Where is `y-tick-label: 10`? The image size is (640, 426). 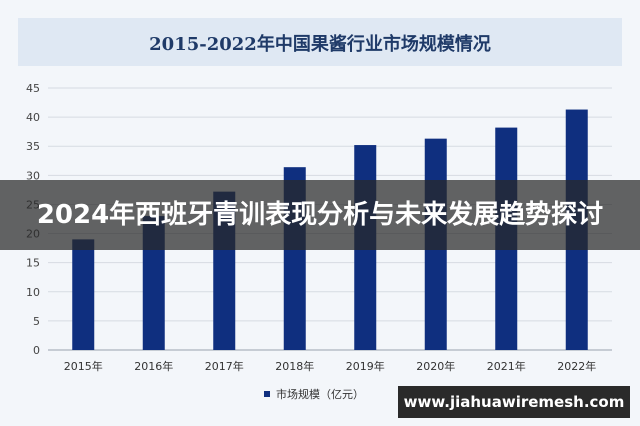 y-tick-label: 10 is located at coordinates (33, 292).